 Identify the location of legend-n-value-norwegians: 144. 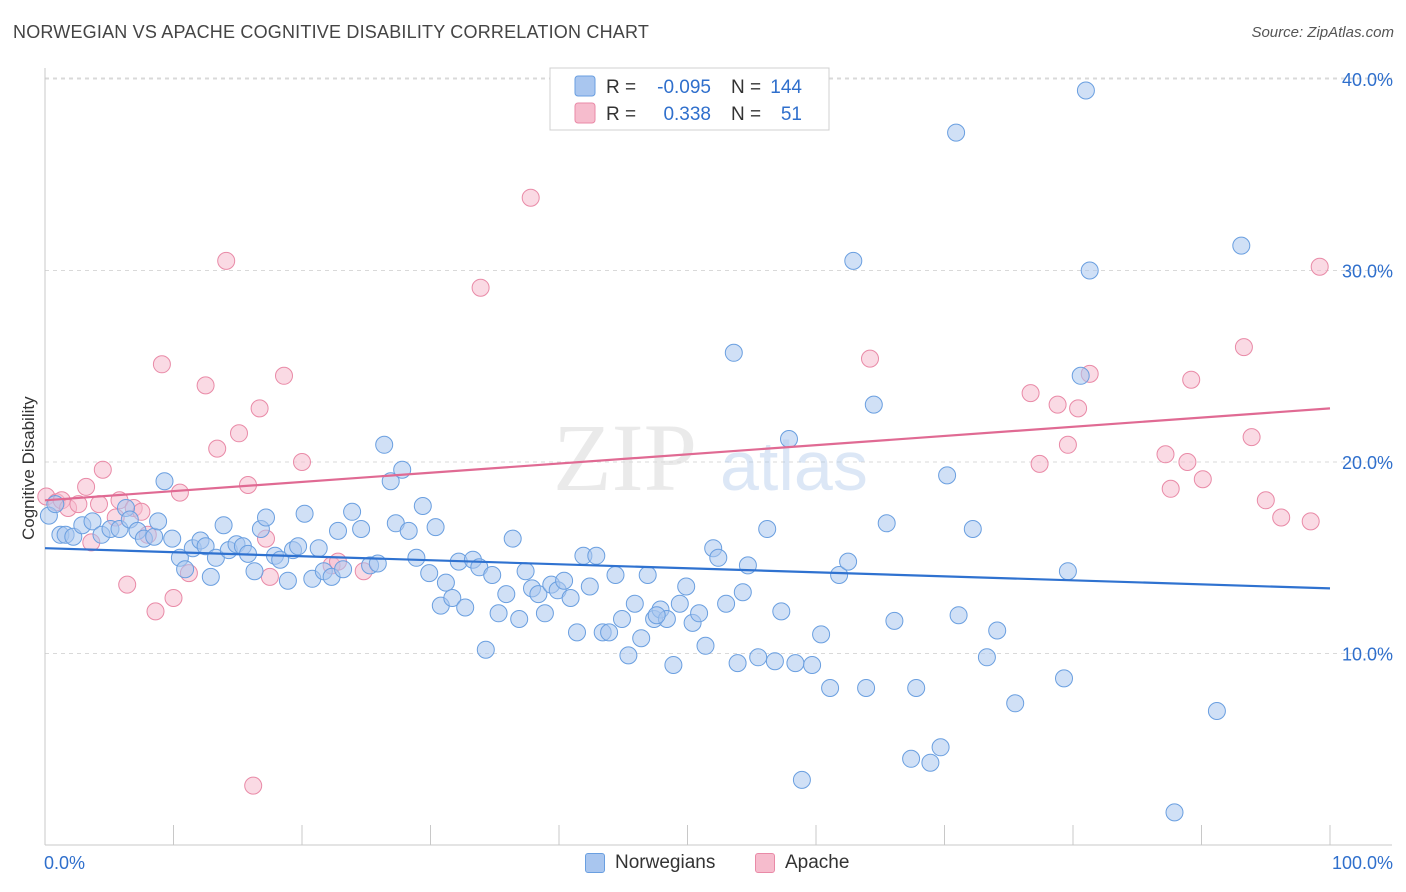
(786, 87).